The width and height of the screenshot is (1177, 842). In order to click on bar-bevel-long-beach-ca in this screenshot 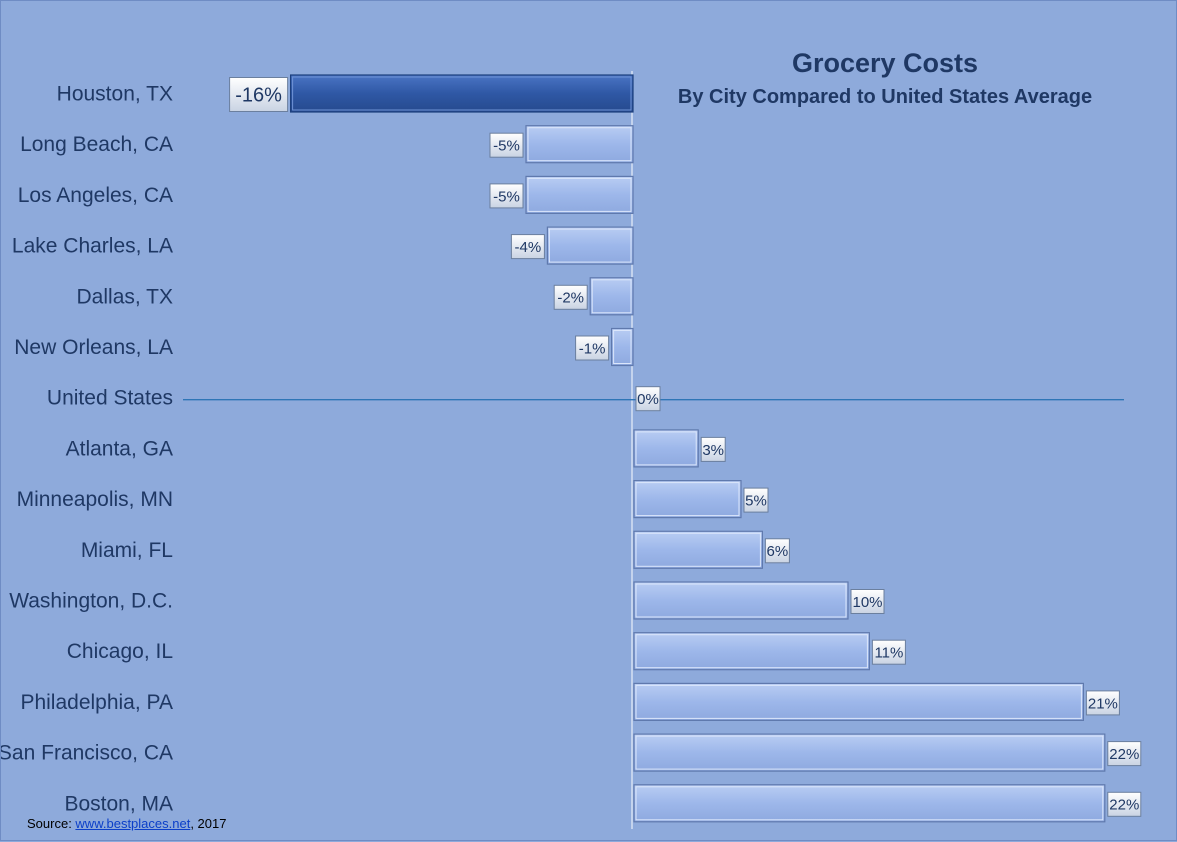, I will do `click(579, 144)`.